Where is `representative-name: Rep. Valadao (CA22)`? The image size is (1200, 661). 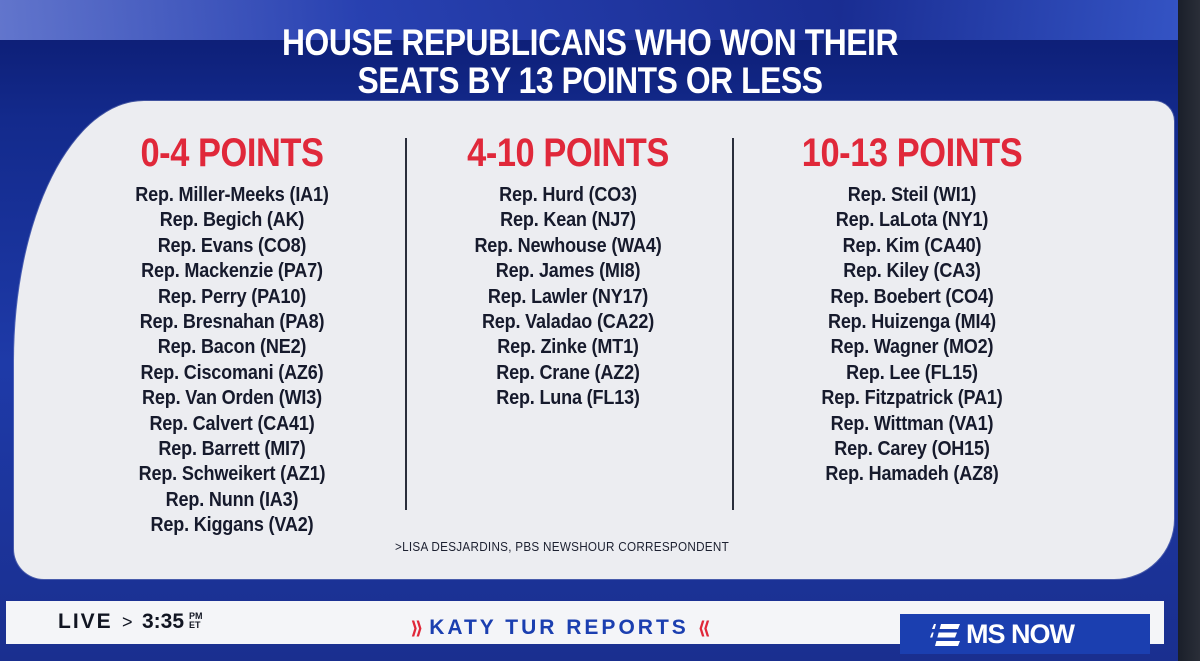
representative-name: Rep. Valadao (CA22) is located at coordinates (568, 322).